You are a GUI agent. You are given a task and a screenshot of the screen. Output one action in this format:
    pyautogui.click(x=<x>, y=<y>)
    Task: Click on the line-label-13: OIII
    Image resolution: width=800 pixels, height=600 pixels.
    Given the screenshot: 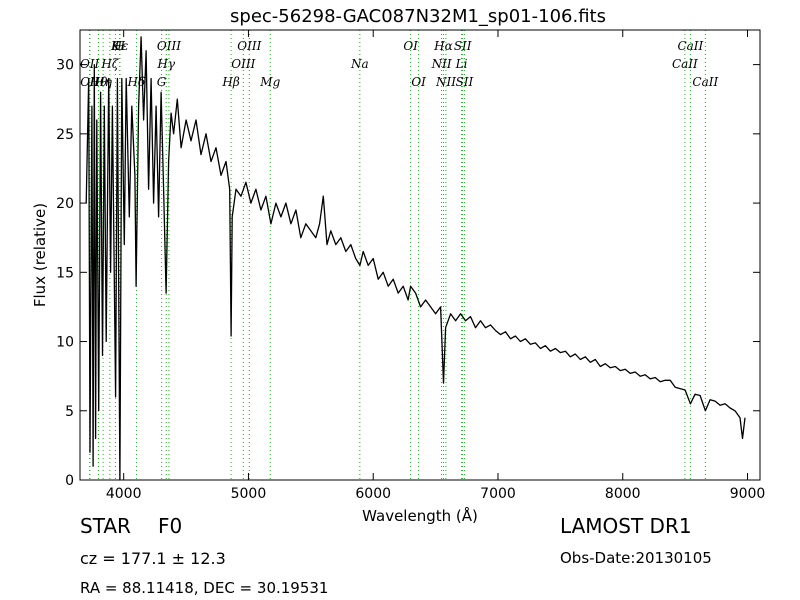 What is the action you would take?
    pyautogui.click(x=243, y=64)
    